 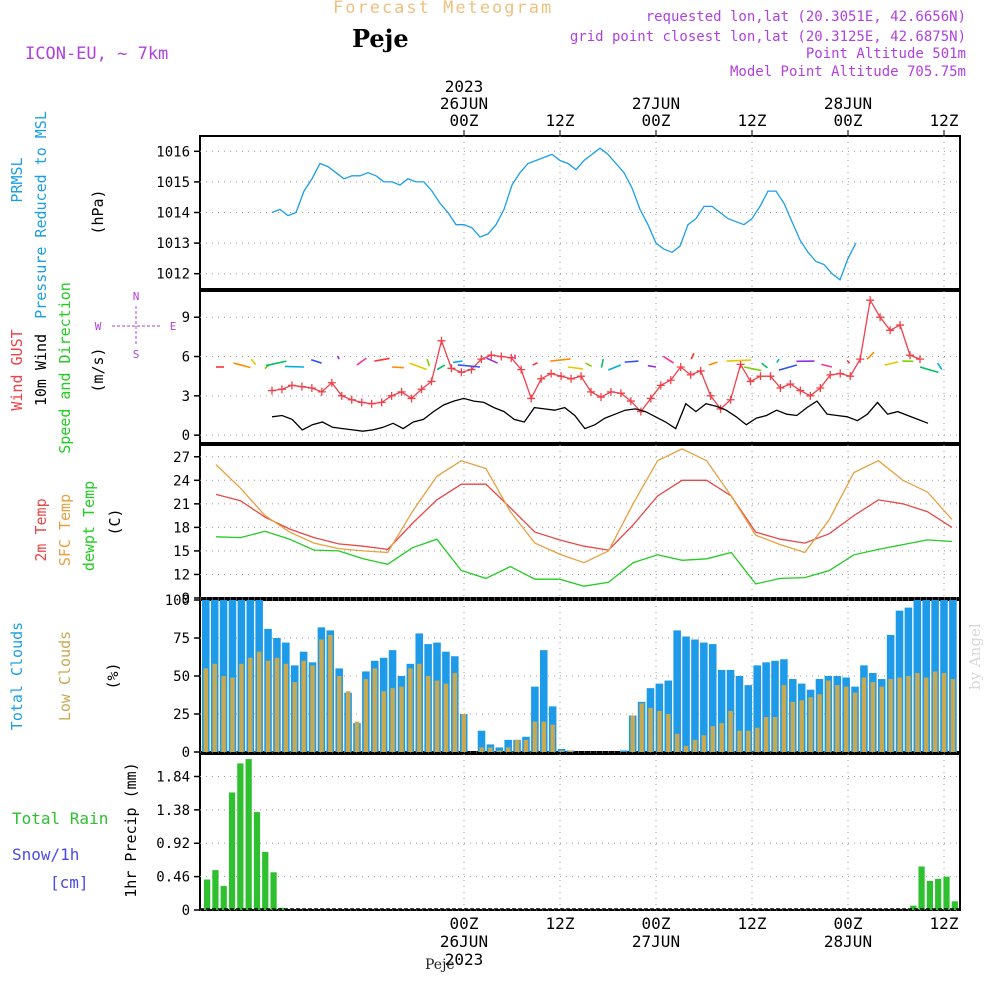 What do you see at coordinates (136, 354) in the screenshot?
I see `compass-s: S` at bounding box center [136, 354].